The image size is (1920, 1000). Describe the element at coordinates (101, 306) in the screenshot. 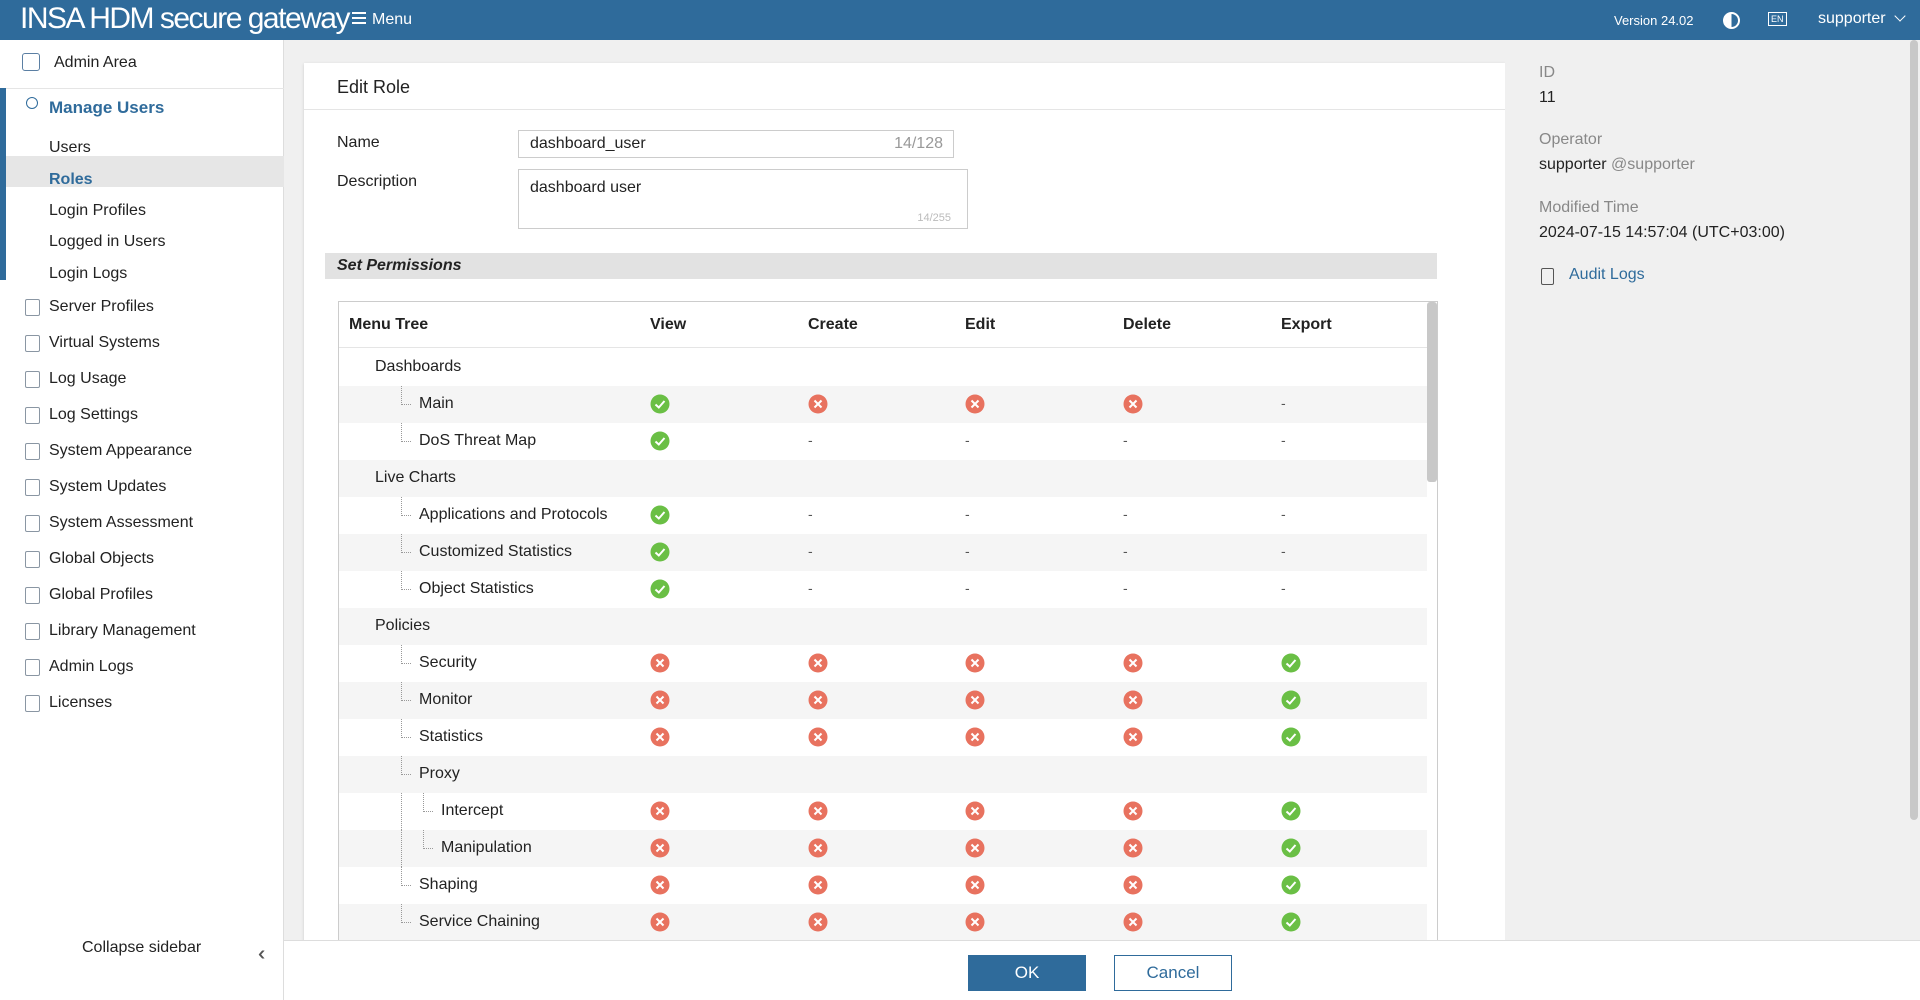

I see `sidebar-item: Server Profiles` at that location.